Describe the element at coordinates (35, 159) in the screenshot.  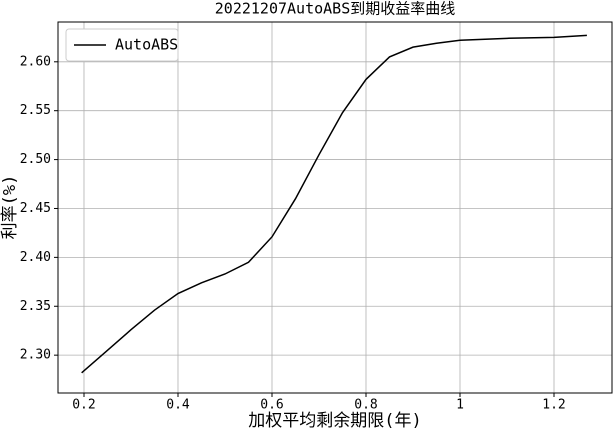
I see `y-tick-label: 2.50` at that location.